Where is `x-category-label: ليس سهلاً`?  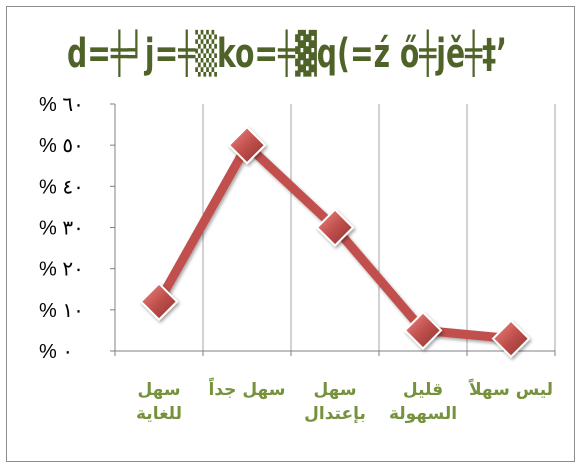 x-category-label: ليس سهلاً is located at coordinates (510, 389).